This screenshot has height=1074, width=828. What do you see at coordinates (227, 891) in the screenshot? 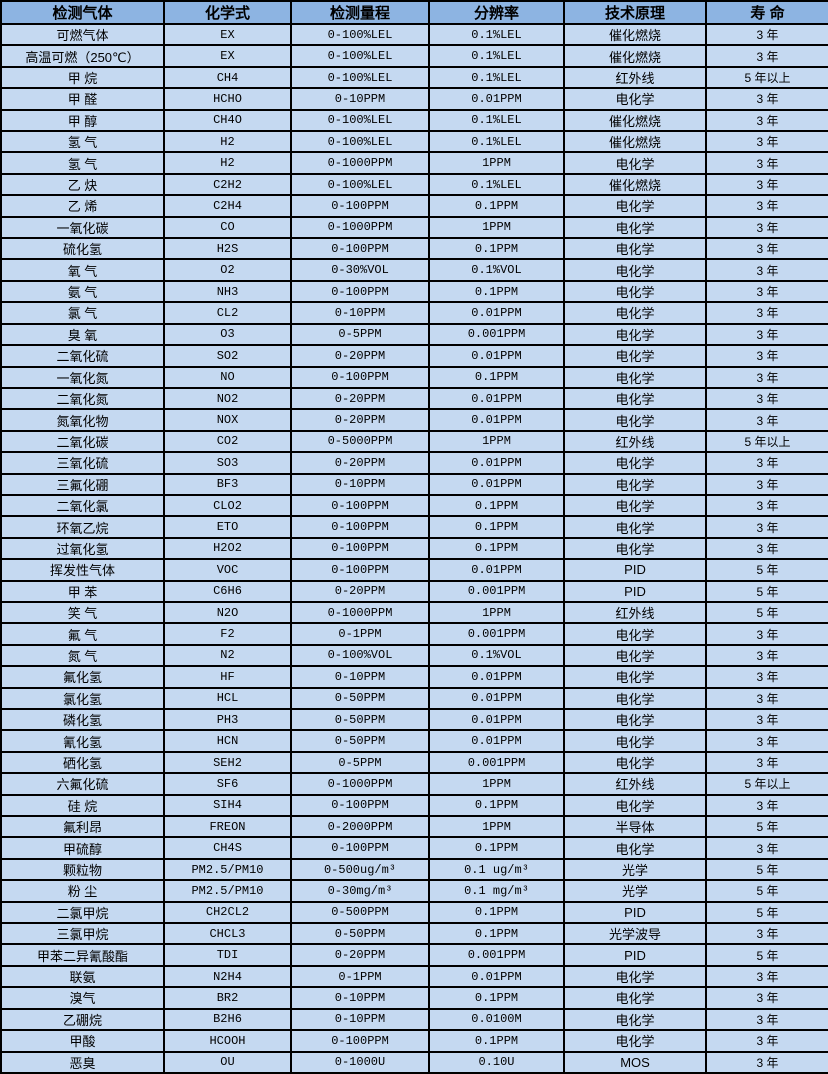
I see `table-cell-formula: PM2.5/PM10` at bounding box center [227, 891].